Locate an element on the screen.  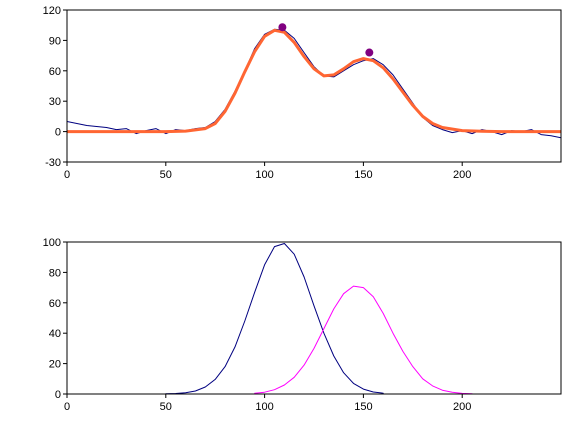
bottom-chart-x-tick-label: 150 is located at coordinates (363, 407).